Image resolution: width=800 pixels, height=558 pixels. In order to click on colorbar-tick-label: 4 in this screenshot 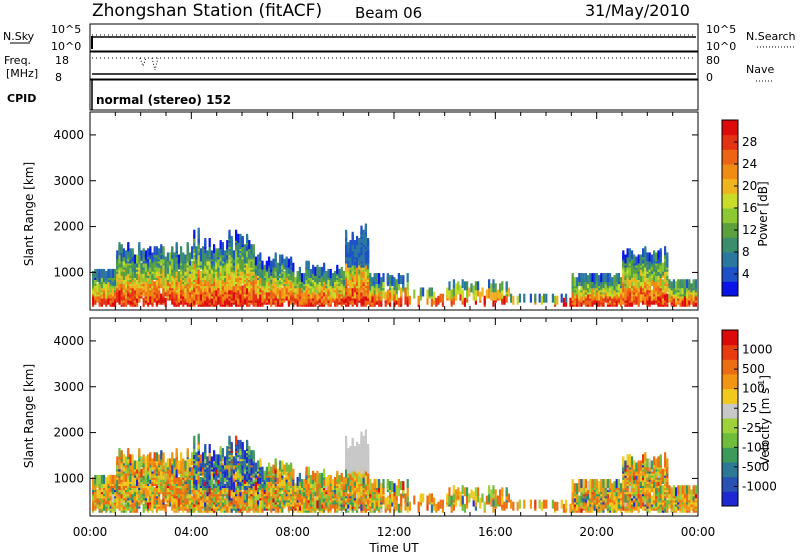, I will do `click(746, 274)`.